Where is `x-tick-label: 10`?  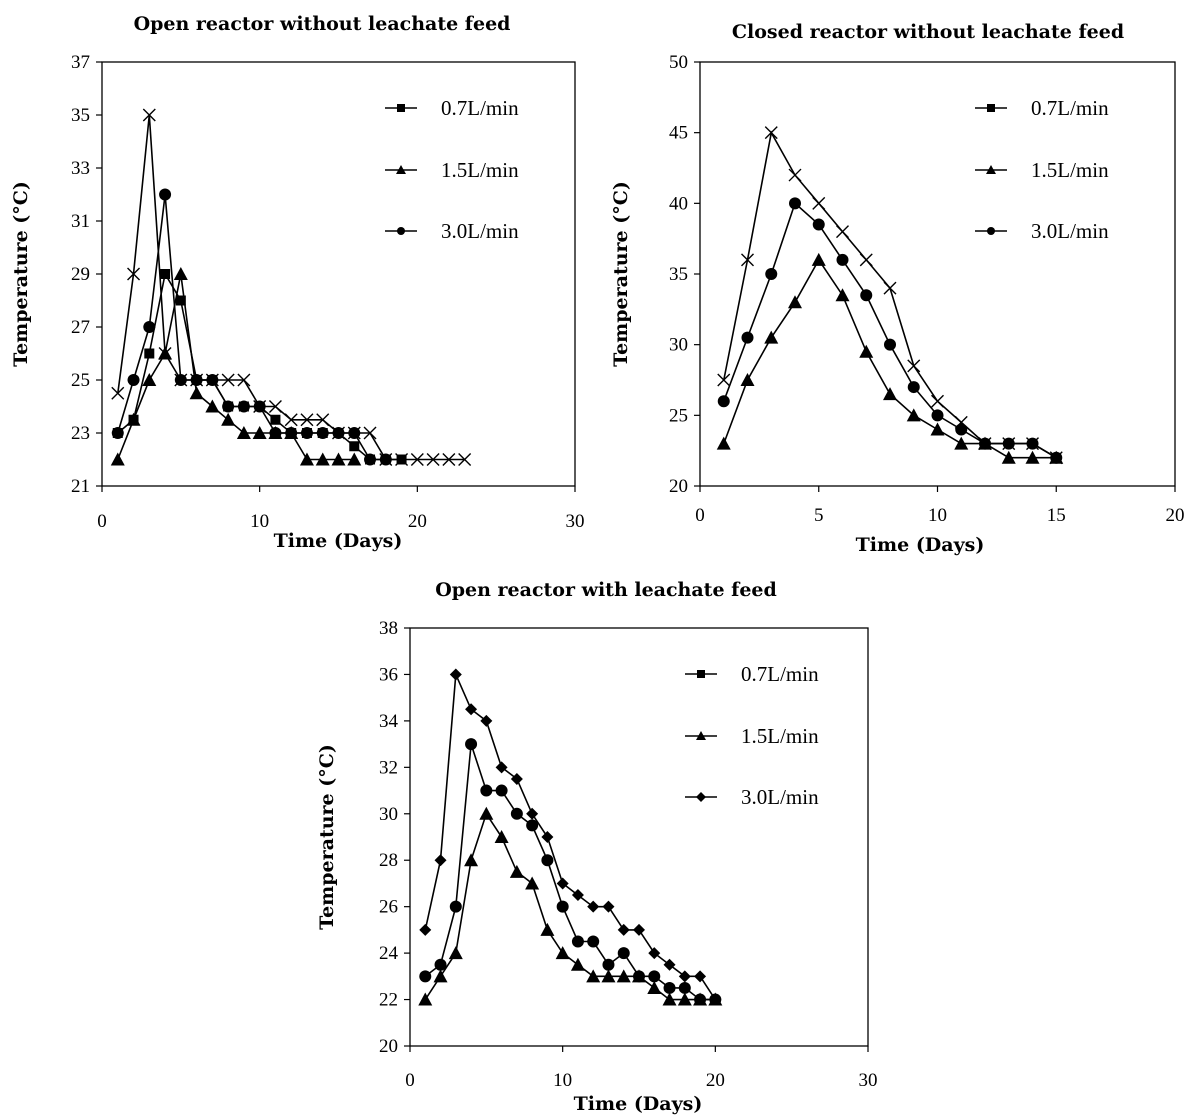
x-tick-label: 10 is located at coordinates (259, 521).